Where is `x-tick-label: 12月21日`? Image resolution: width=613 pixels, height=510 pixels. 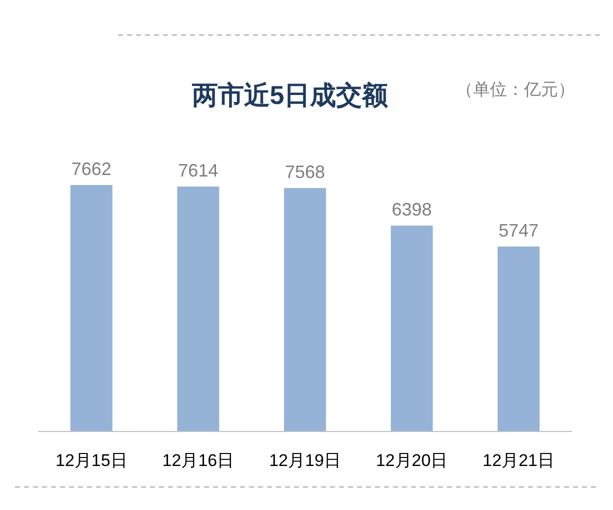
x-tick-label: 12月21日 is located at coordinates (518, 460).